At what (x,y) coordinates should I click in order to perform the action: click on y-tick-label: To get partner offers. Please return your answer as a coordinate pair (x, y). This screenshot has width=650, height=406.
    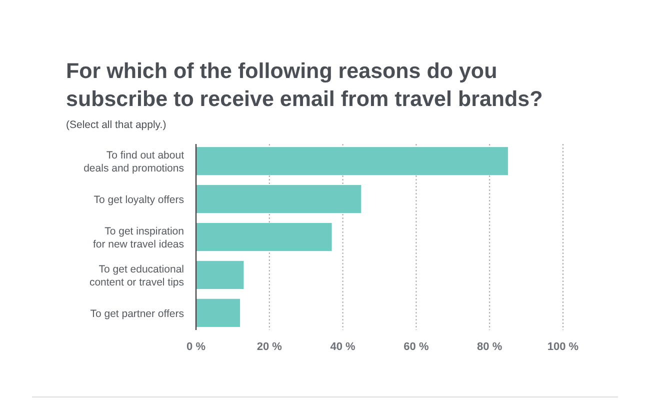
    Looking at the image, I should click on (137, 314).